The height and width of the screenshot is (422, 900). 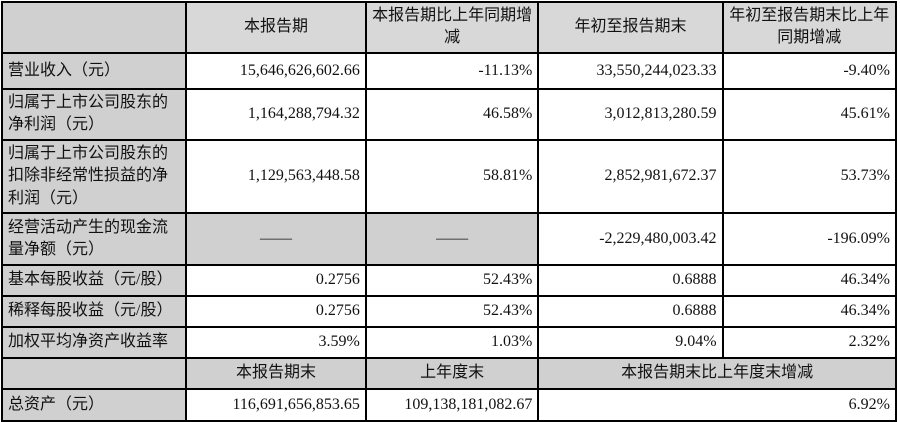 I want to click on cell-value: 1.03%, so click(x=452, y=342).